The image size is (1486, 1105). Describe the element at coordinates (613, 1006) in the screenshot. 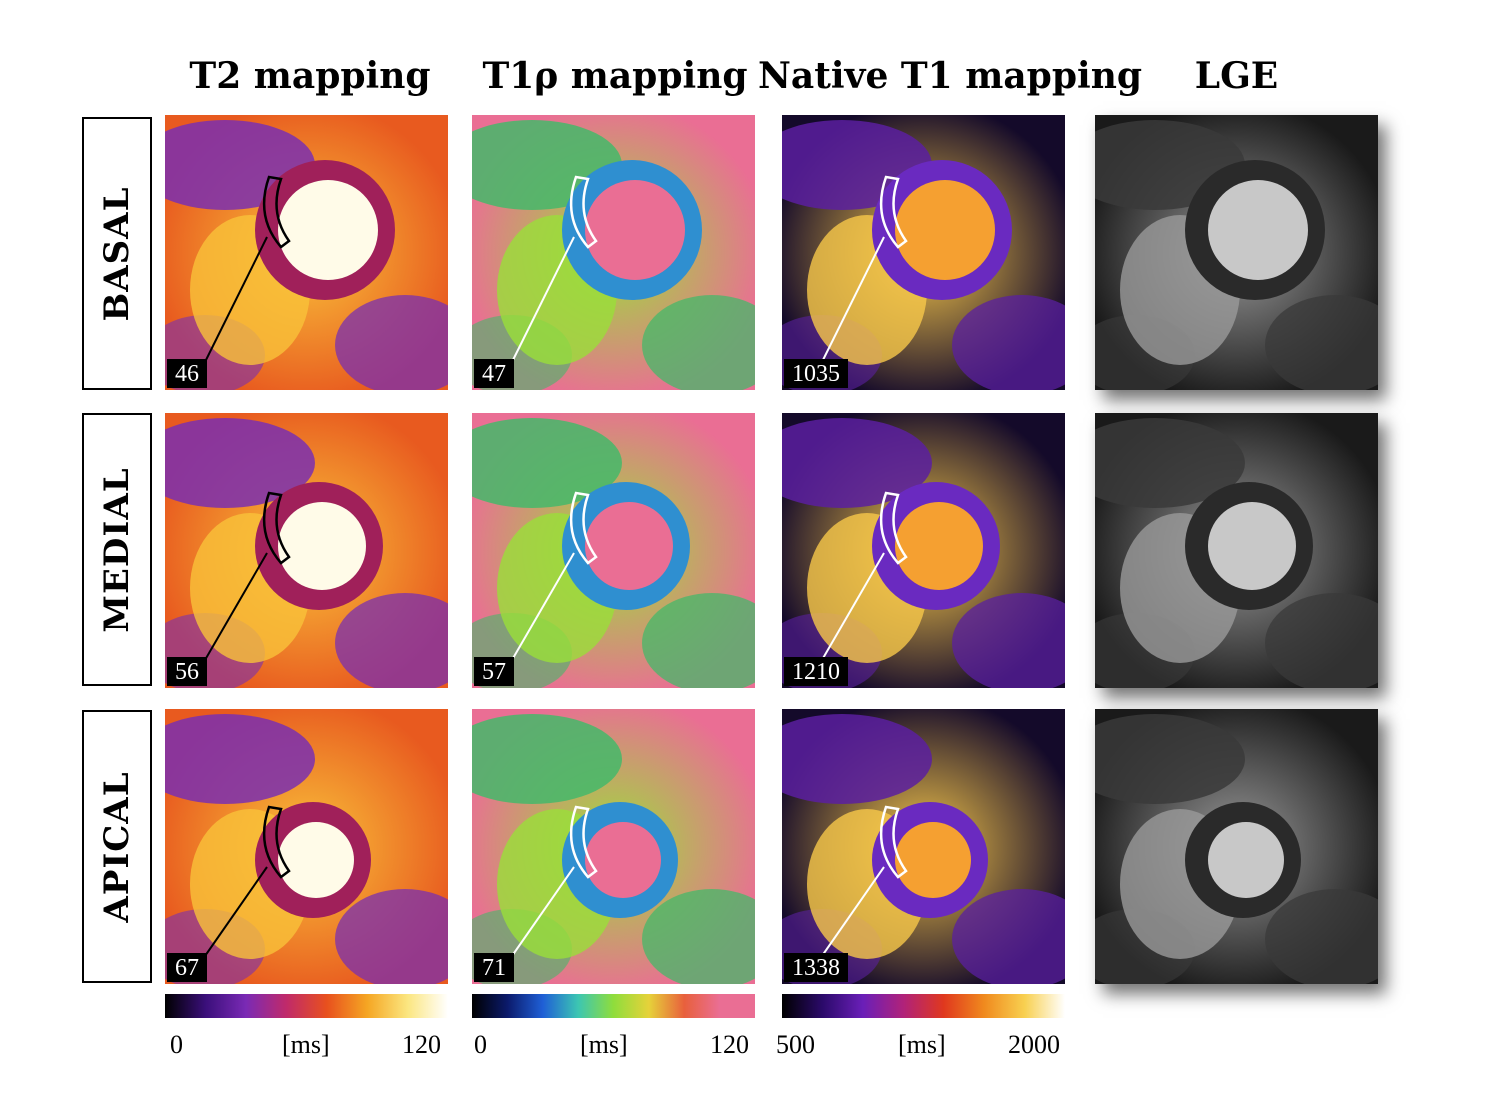

I see `colorbar-t1rho` at that location.